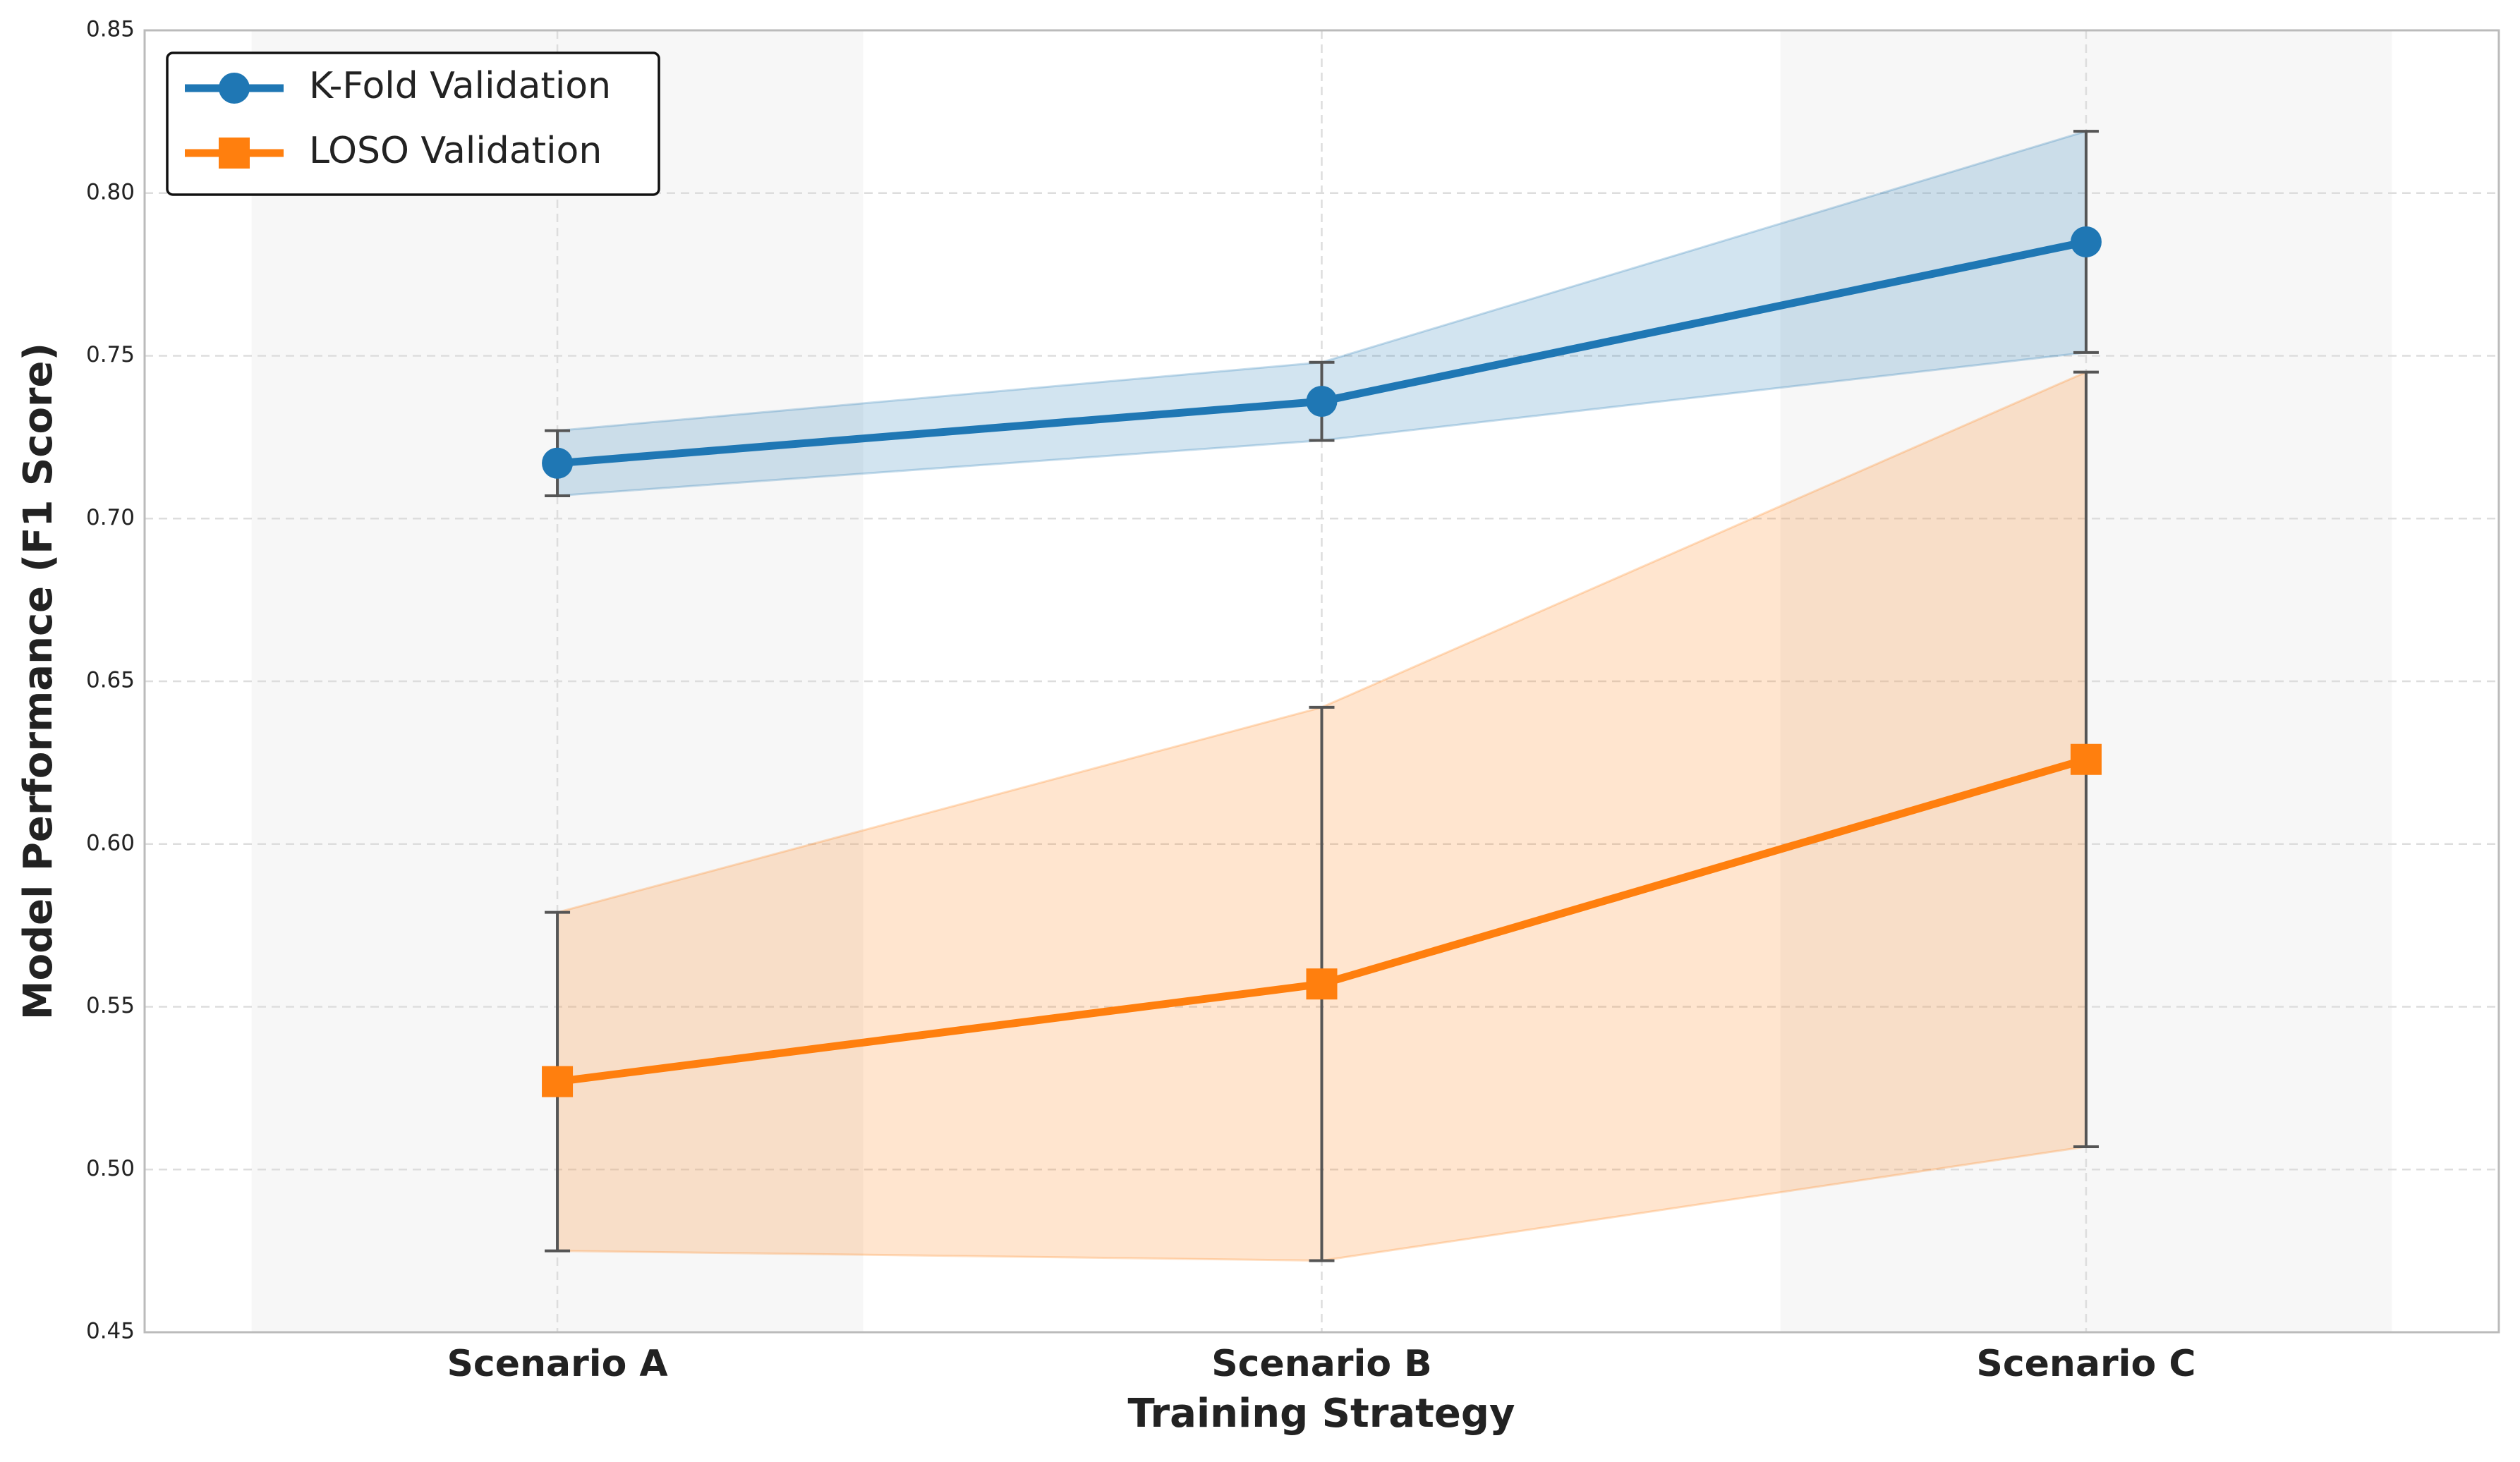  I want to click on y-tick-label: 0.70, so click(111, 517).